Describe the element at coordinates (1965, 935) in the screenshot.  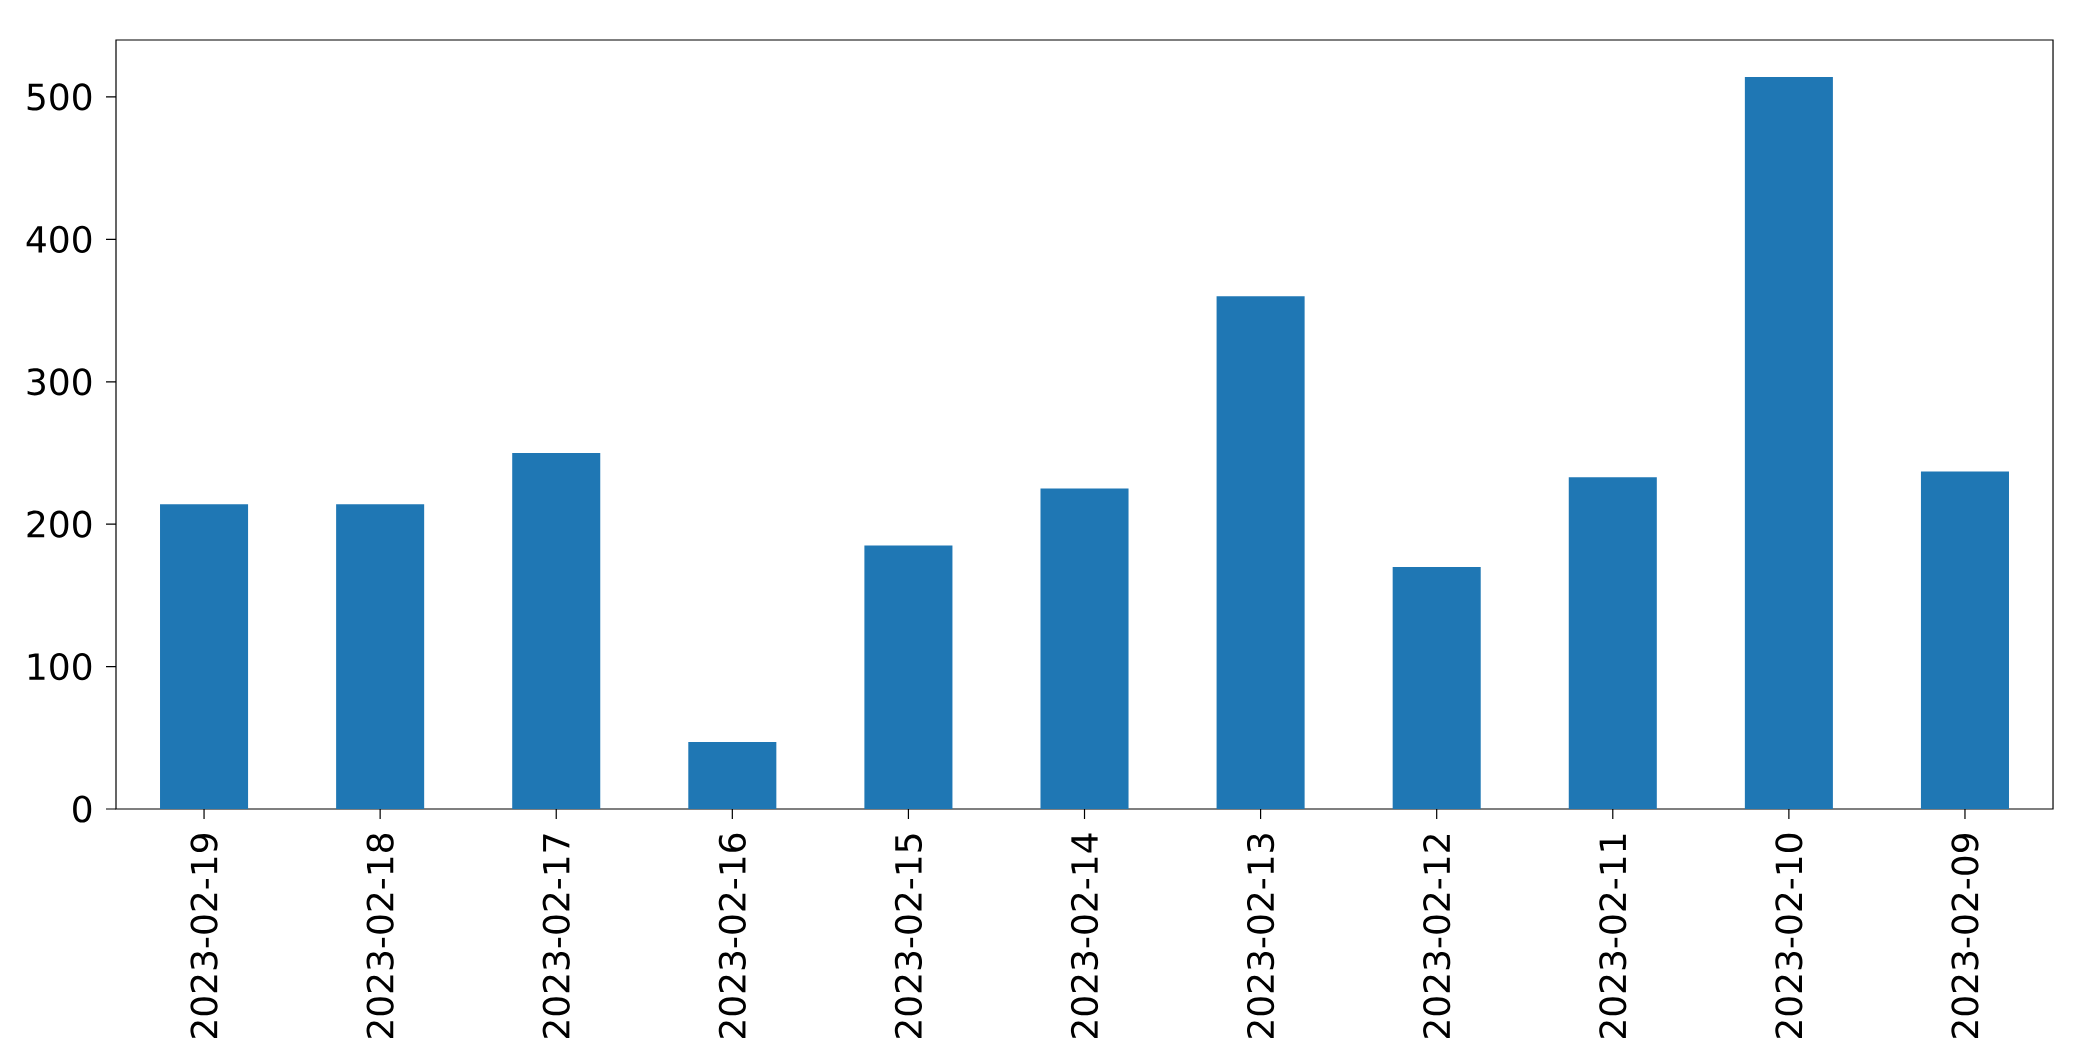
I see `x-tick-label: 2023-02-09` at that location.